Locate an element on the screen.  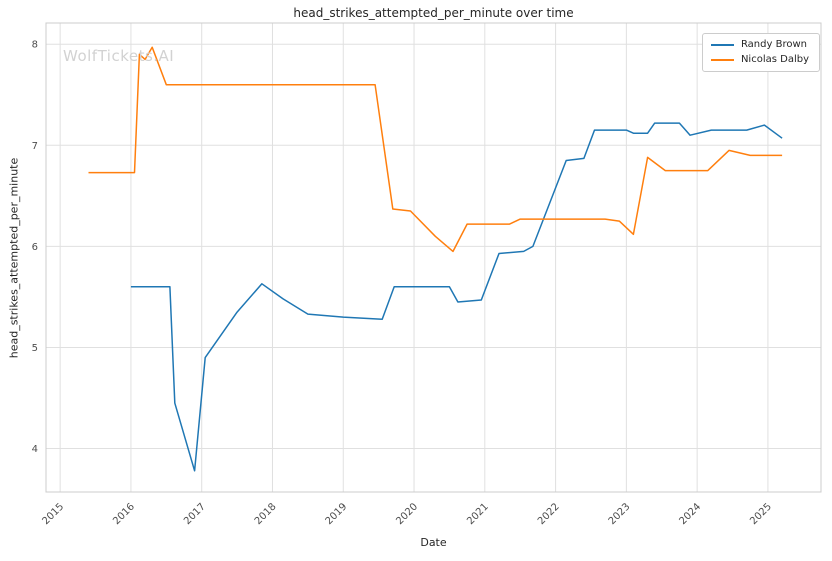
svg-text: 2017 is located at coordinates (195, 514).